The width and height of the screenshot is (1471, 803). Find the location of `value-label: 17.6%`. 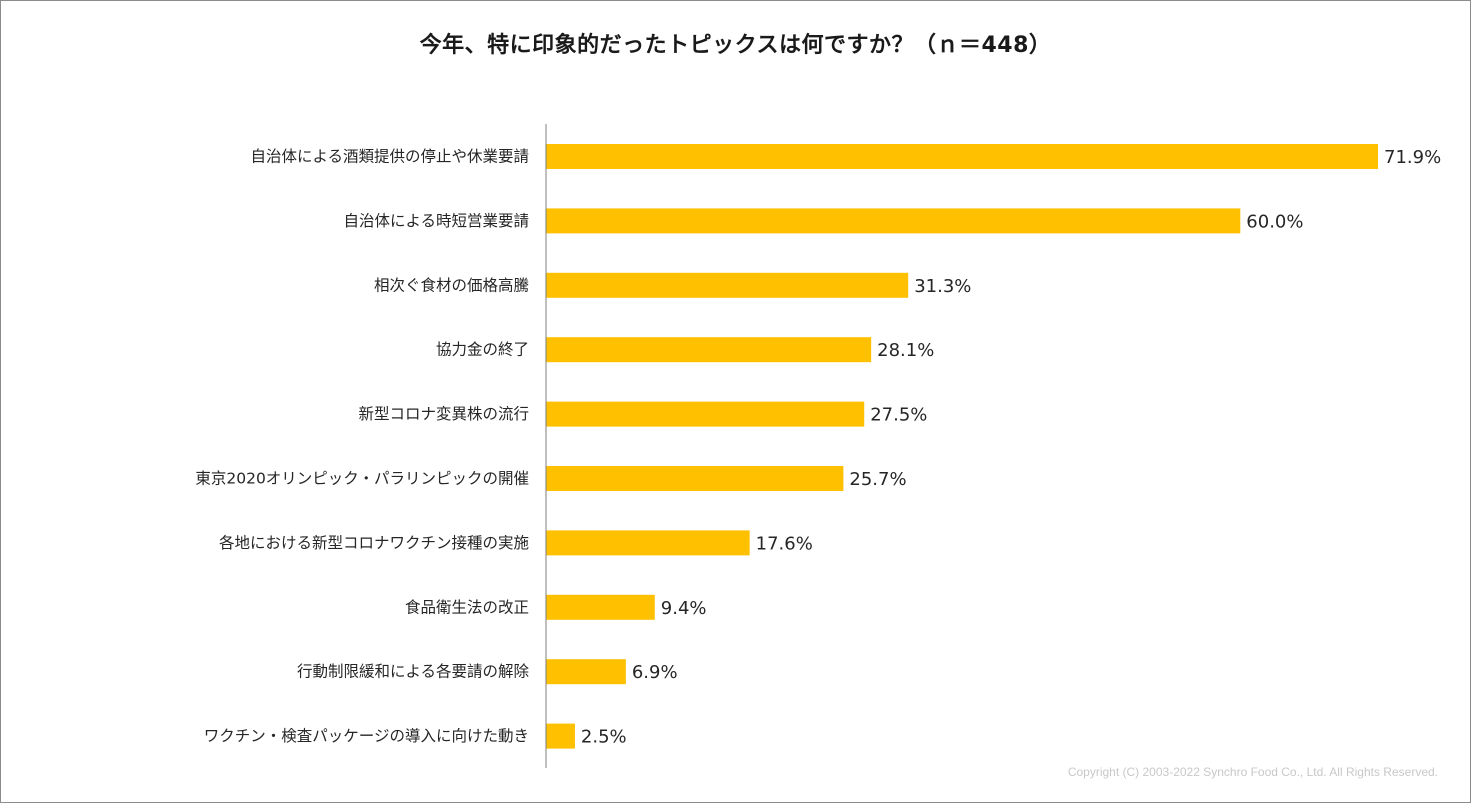

value-label: 17.6% is located at coordinates (784, 543).